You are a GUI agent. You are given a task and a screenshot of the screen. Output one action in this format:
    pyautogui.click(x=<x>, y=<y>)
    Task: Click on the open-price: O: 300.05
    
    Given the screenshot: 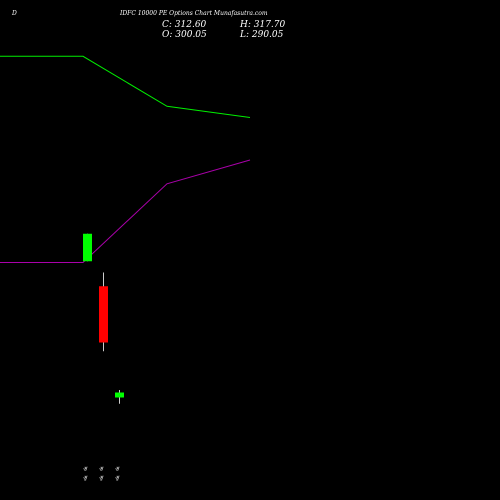 What is the action you would take?
    pyautogui.click(x=184, y=35)
    